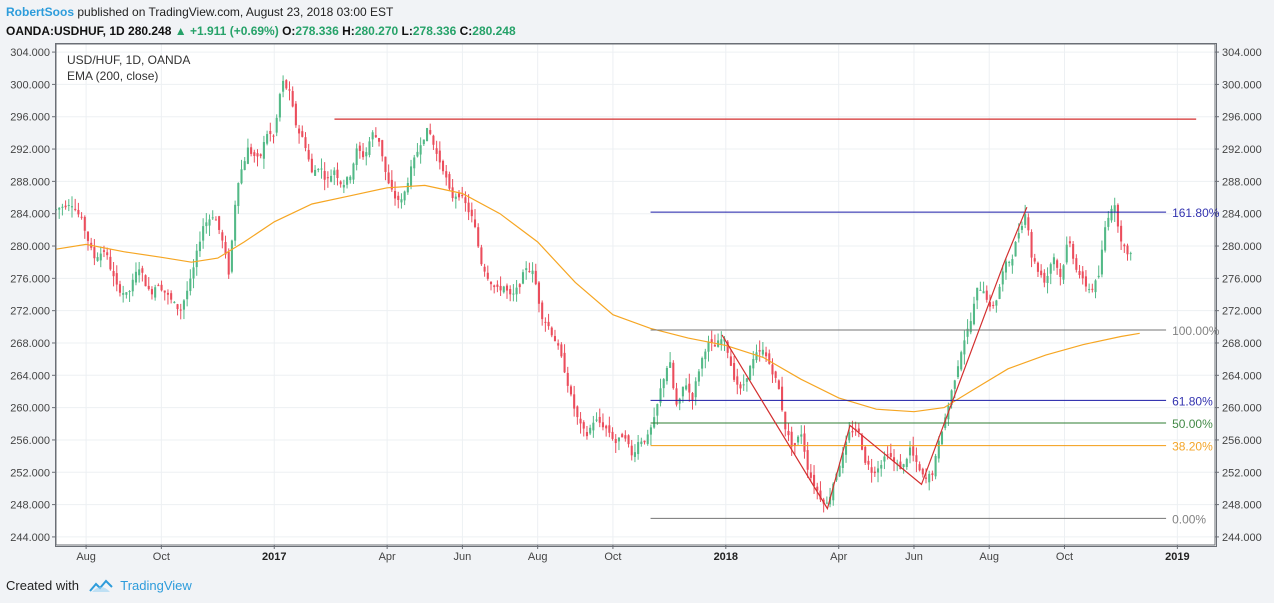 This screenshot has height=603, width=1274. I want to click on y-tick-label-right: 248.000, so click(1242, 506).